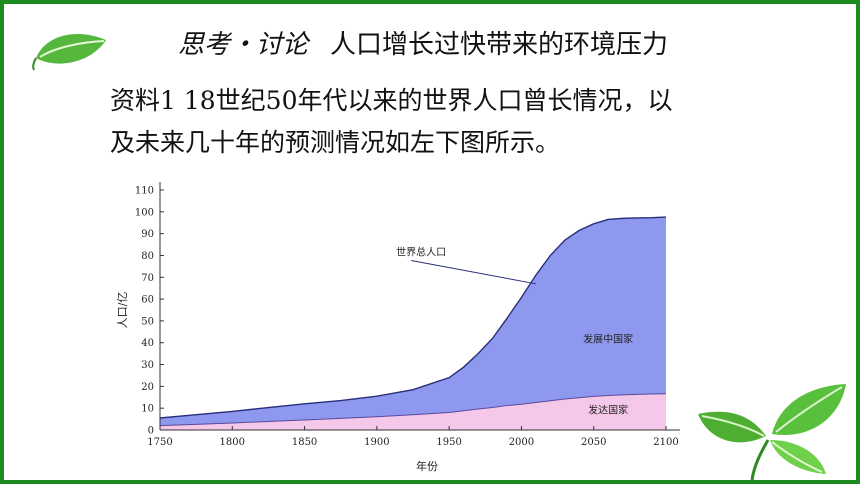 This screenshot has width=860, height=484. What do you see at coordinates (147, 387) in the screenshot?
I see `y-tick-label: 20` at bounding box center [147, 387].